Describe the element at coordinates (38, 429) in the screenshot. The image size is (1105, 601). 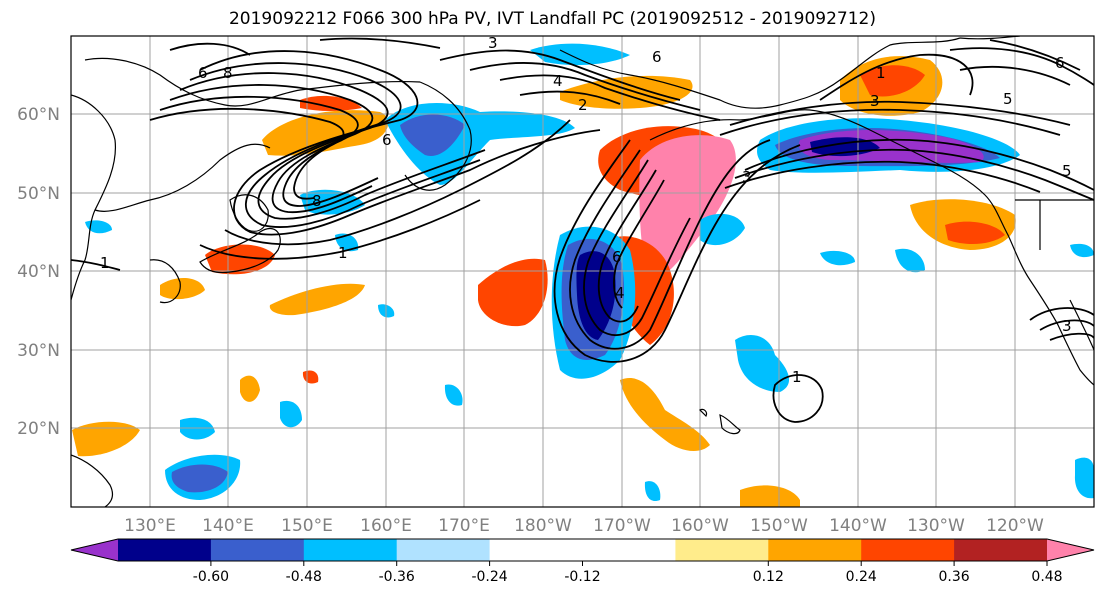
I see `lat-label: 20°N` at that location.